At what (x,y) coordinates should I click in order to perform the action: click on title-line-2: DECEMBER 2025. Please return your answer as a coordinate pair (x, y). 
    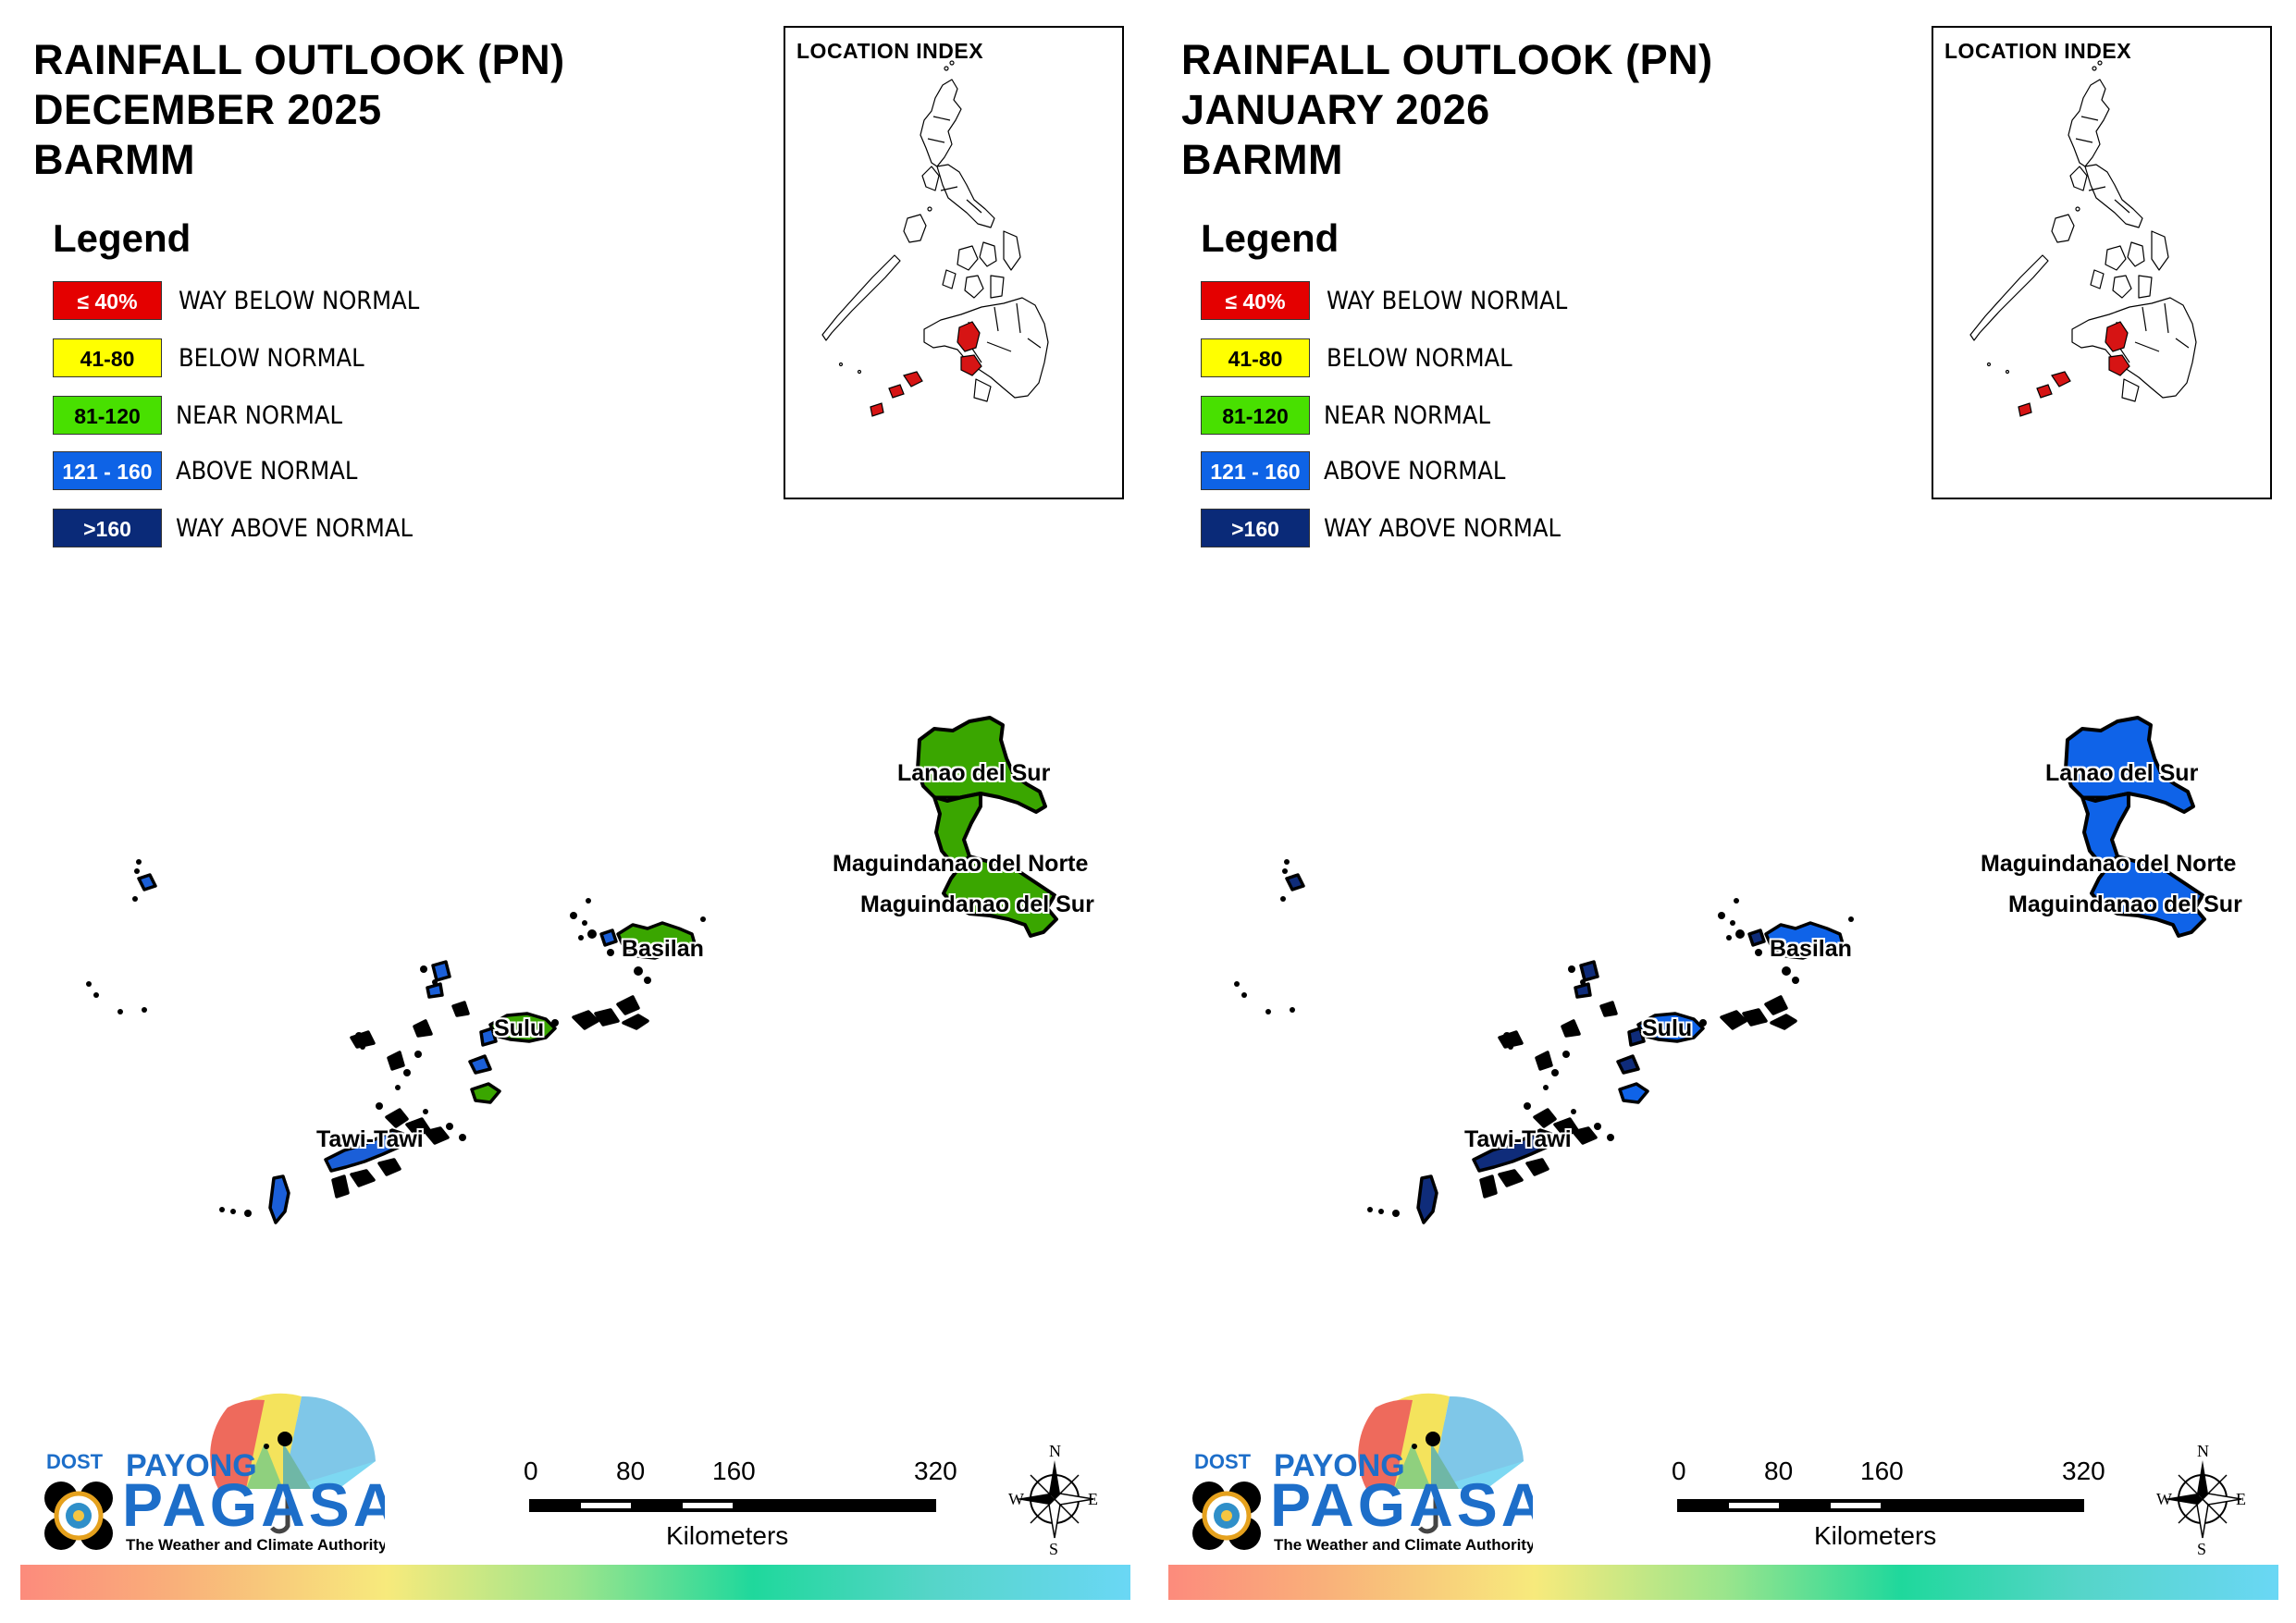
    Looking at the image, I should click on (207, 109).